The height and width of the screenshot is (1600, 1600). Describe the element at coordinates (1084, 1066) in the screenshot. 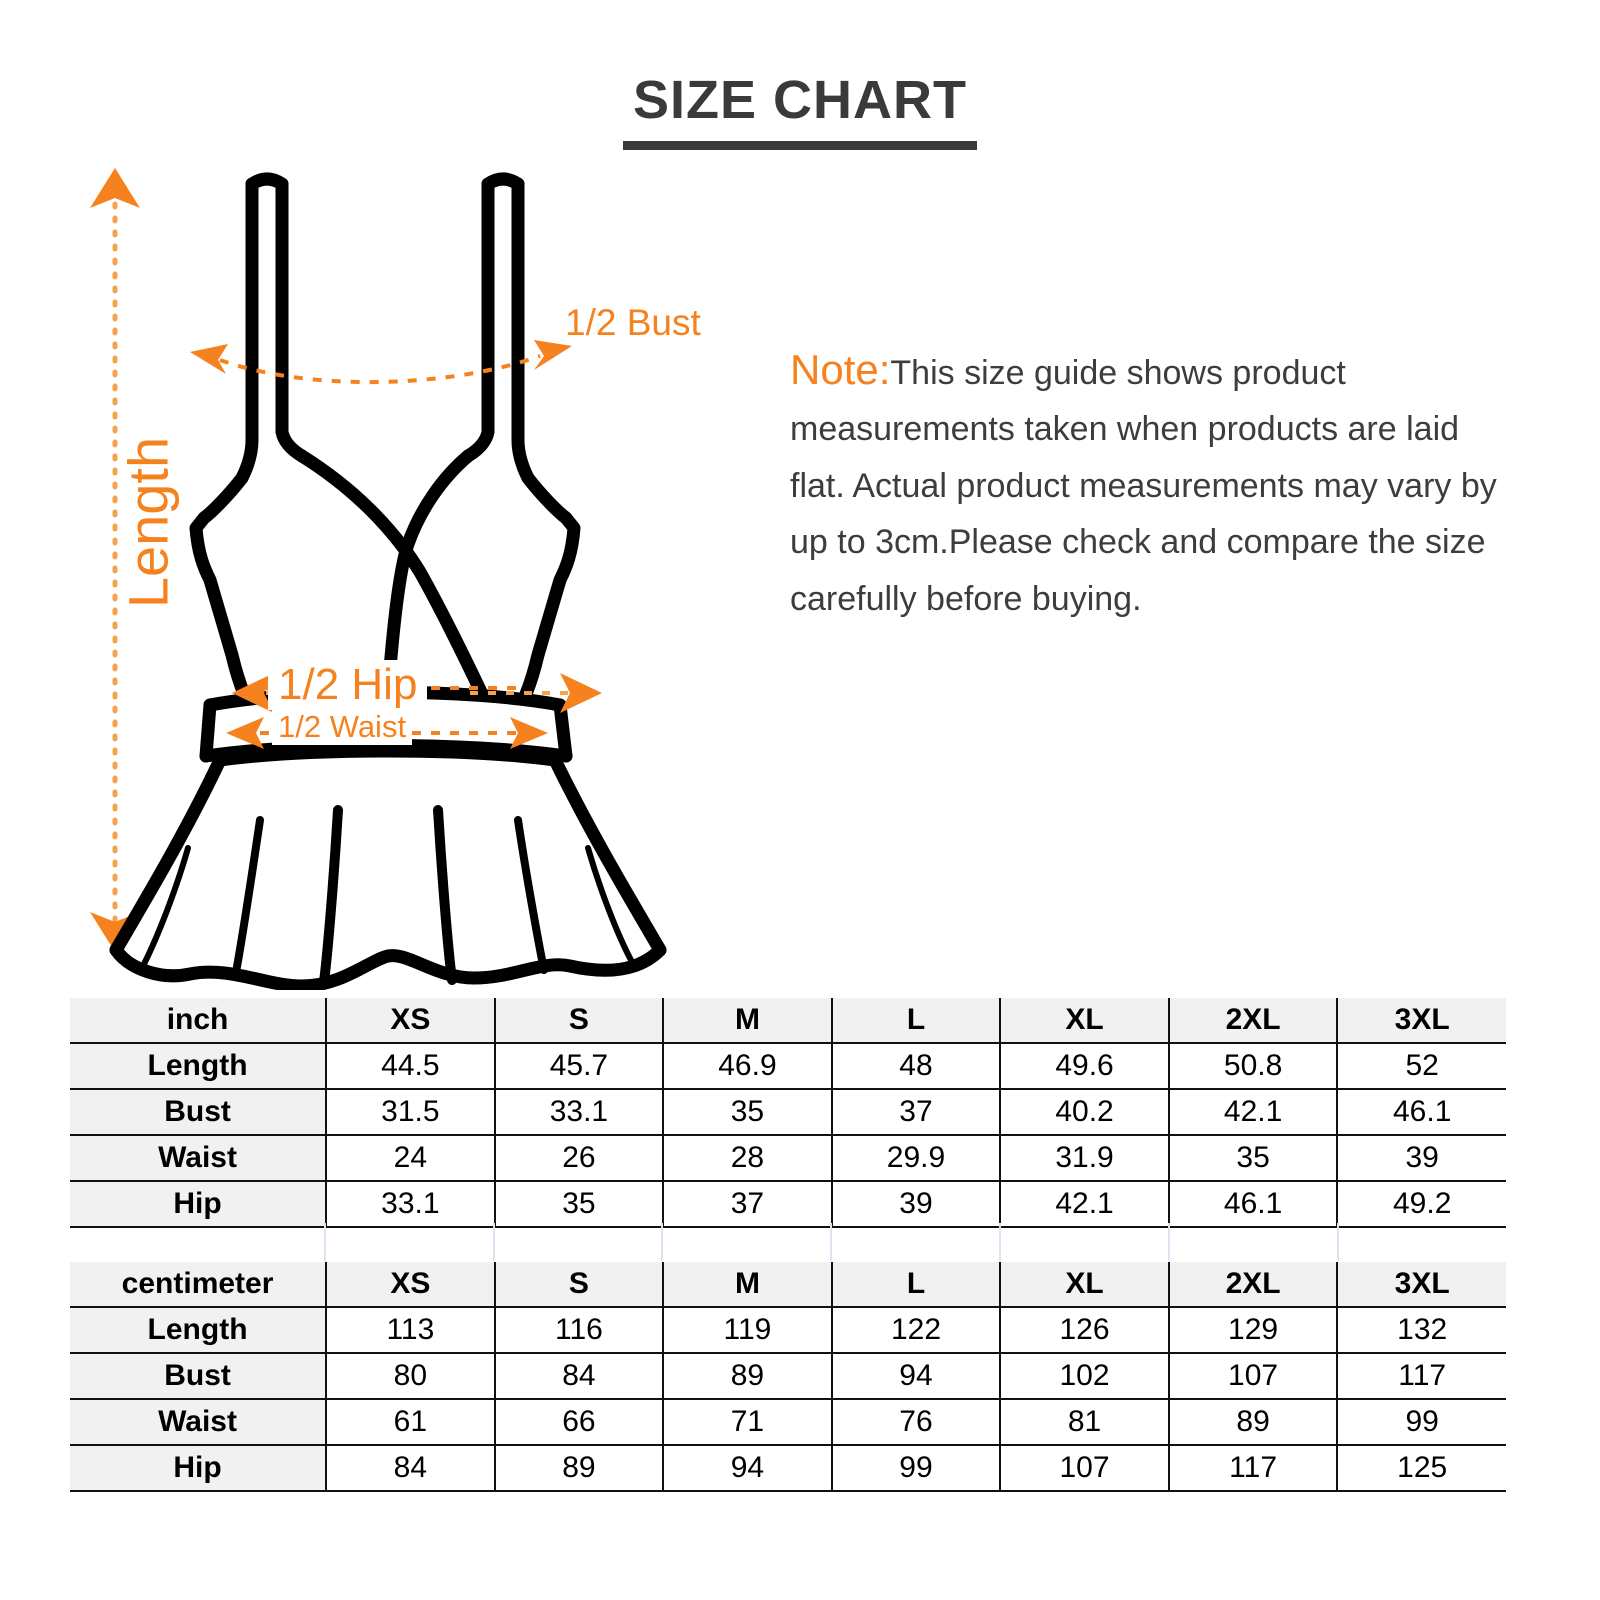

I see `cell-length-xl: 49.6` at that location.